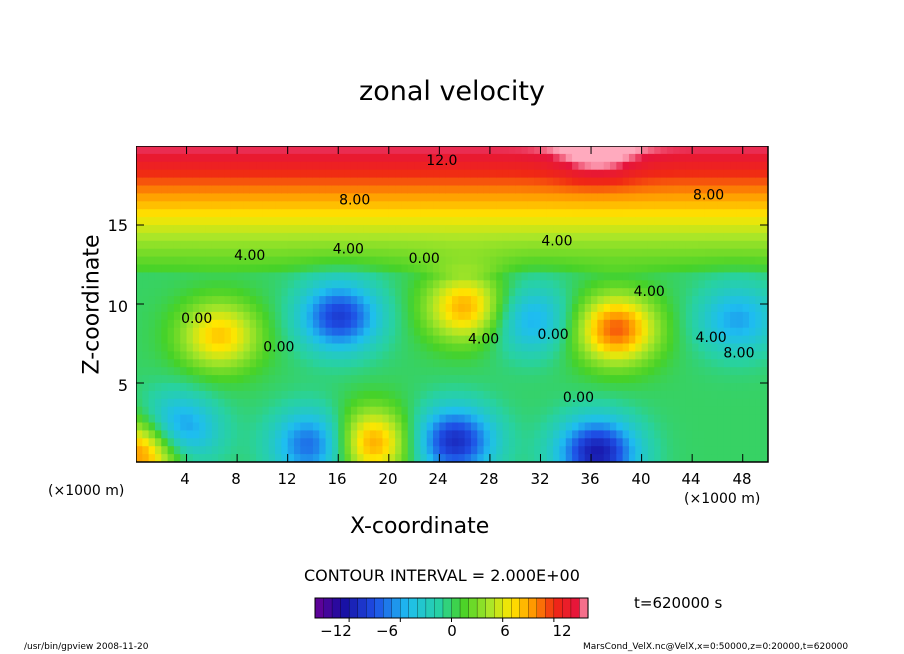 The width and height of the screenshot is (904, 654). What do you see at coordinates (354, 200) in the screenshot?
I see `contour-label: 8.00` at bounding box center [354, 200].